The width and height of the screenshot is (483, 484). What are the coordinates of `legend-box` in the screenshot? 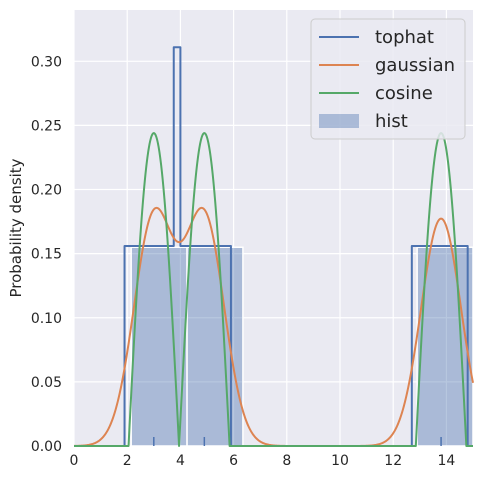 It's located at (388, 79).